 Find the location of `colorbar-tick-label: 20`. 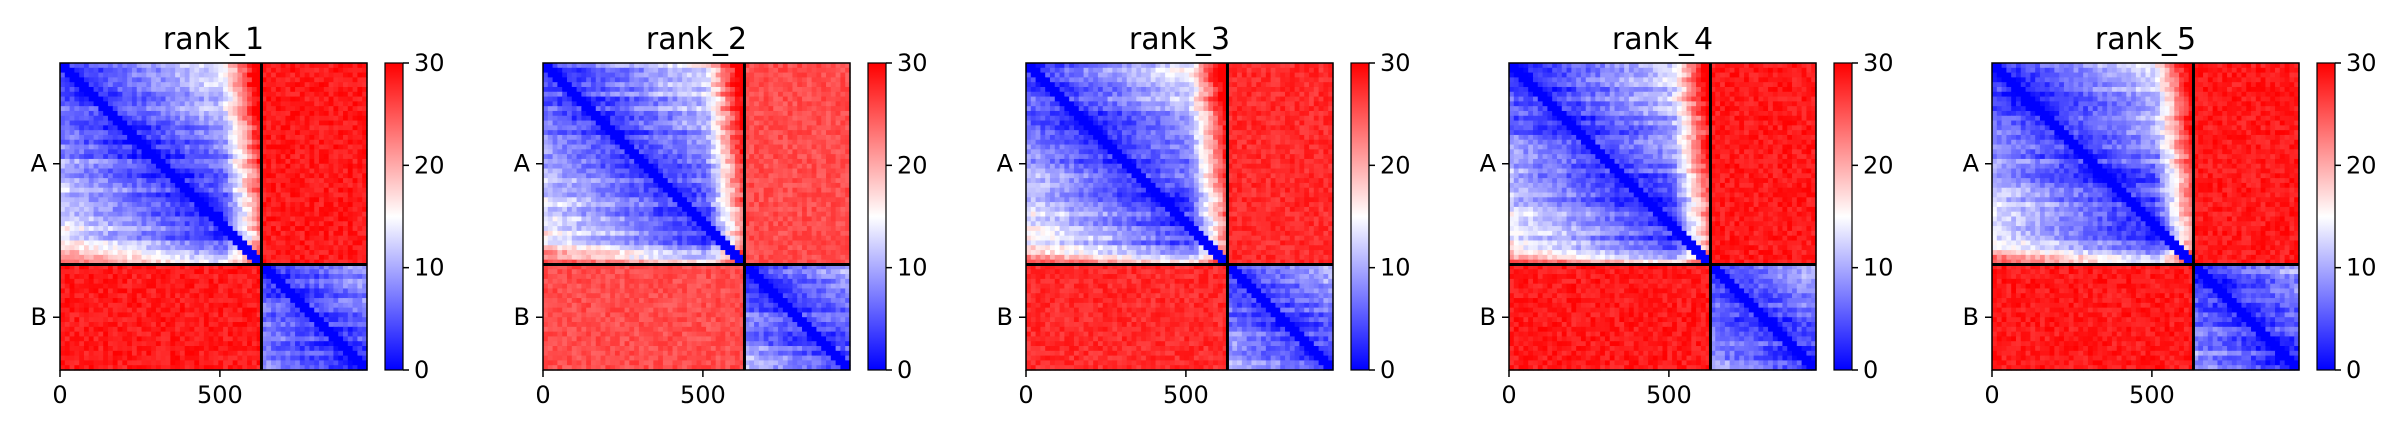

colorbar-tick-label: 20 is located at coordinates (429, 165).